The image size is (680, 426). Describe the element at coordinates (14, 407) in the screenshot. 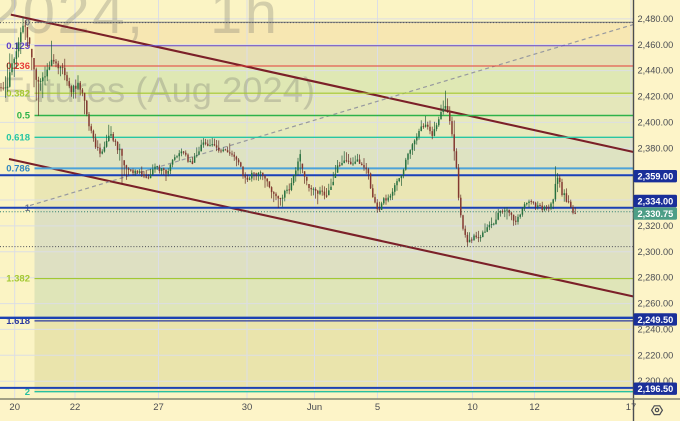

I see `svg-text: 20` at that location.